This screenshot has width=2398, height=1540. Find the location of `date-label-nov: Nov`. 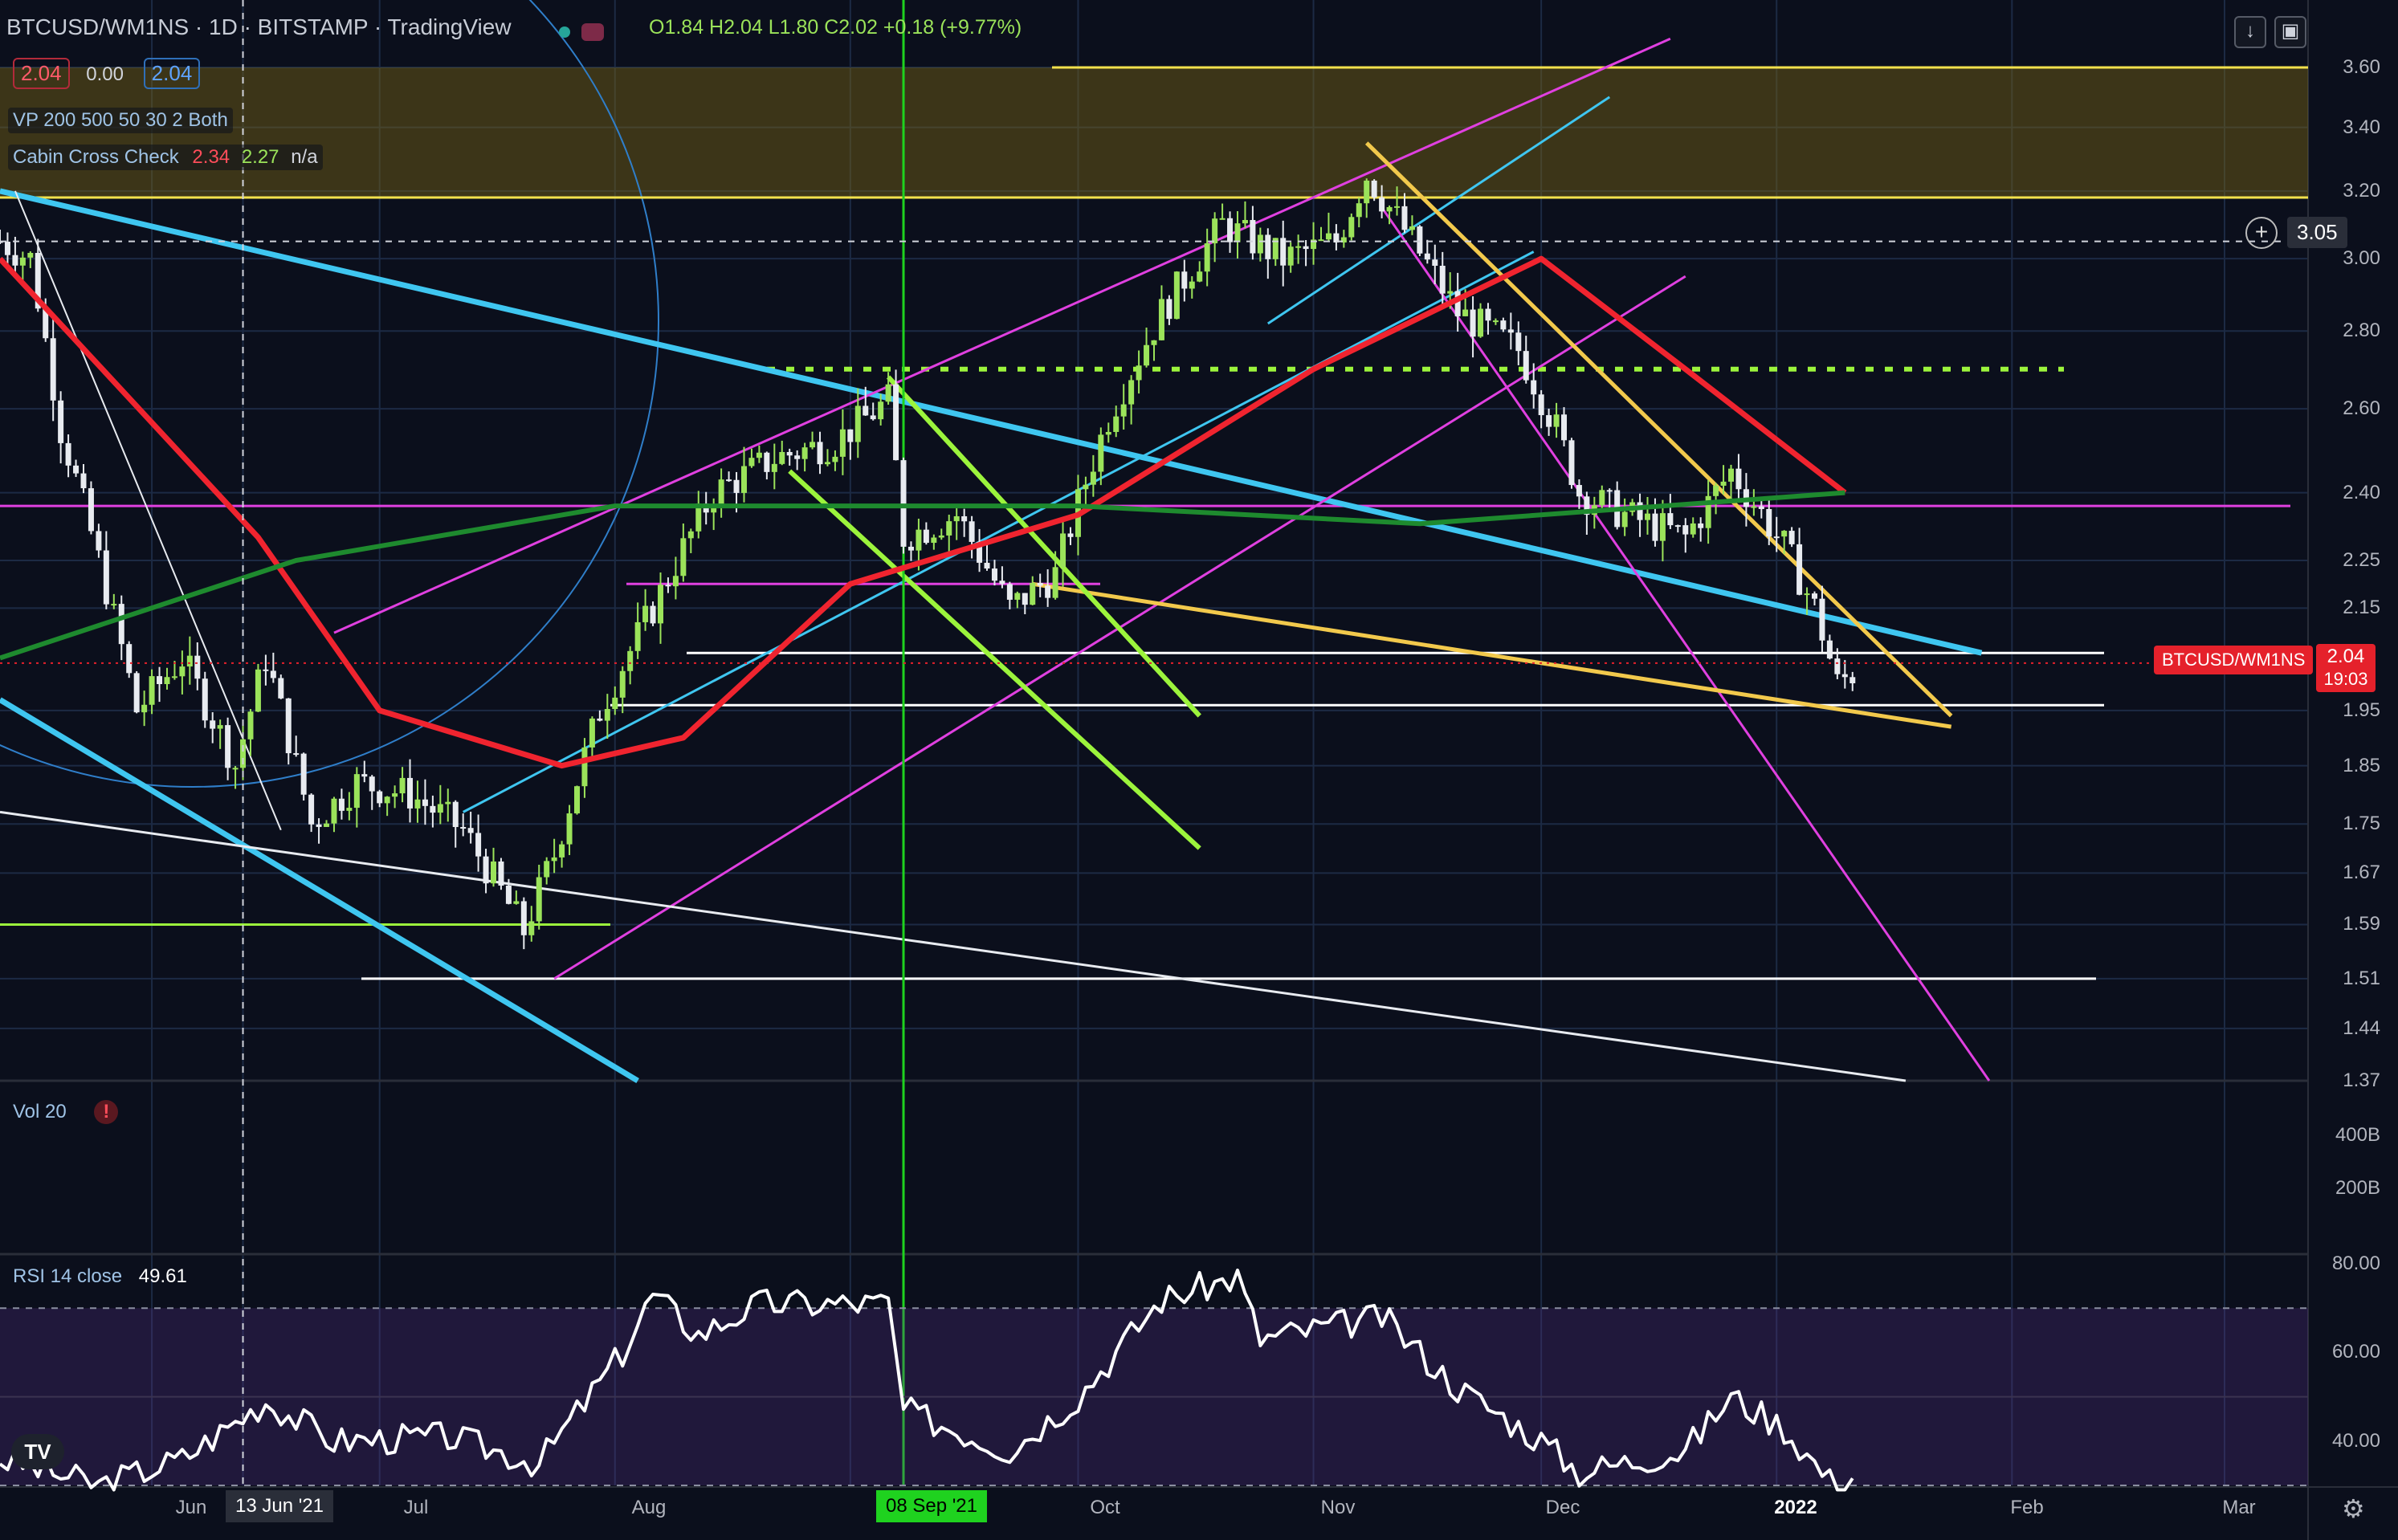

date-label-nov: Nov is located at coordinates (1338, 1507).